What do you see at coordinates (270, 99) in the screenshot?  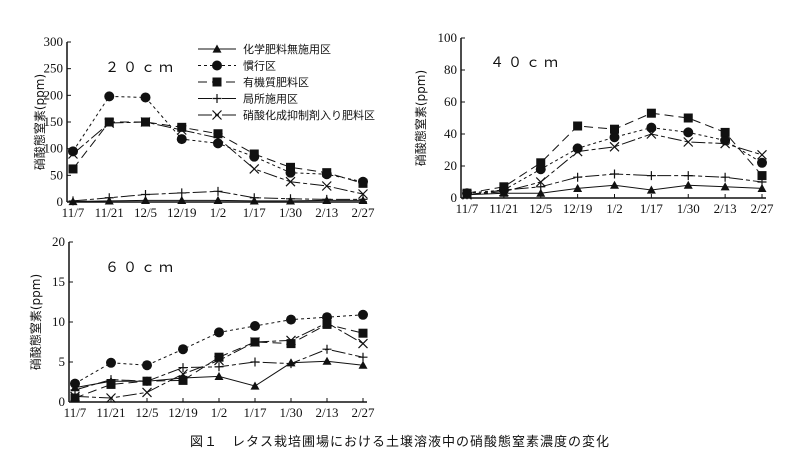 I see `legend-label: 局所施用区` at bounding box center [270, 99].